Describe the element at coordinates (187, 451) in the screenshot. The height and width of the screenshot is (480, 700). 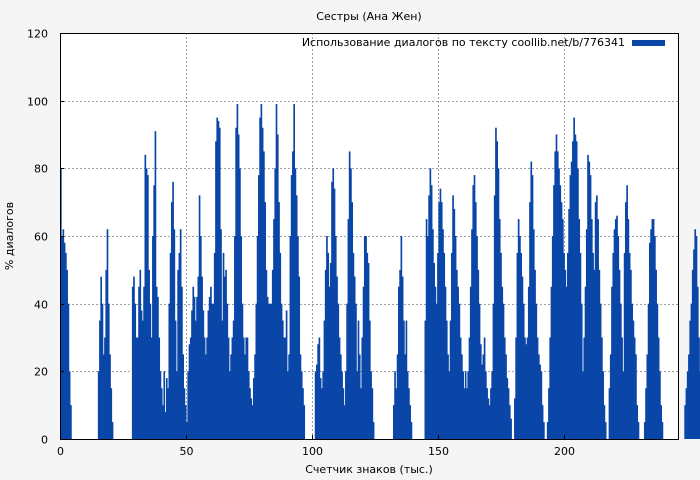
I see `x-tick-label: 50` at that location.